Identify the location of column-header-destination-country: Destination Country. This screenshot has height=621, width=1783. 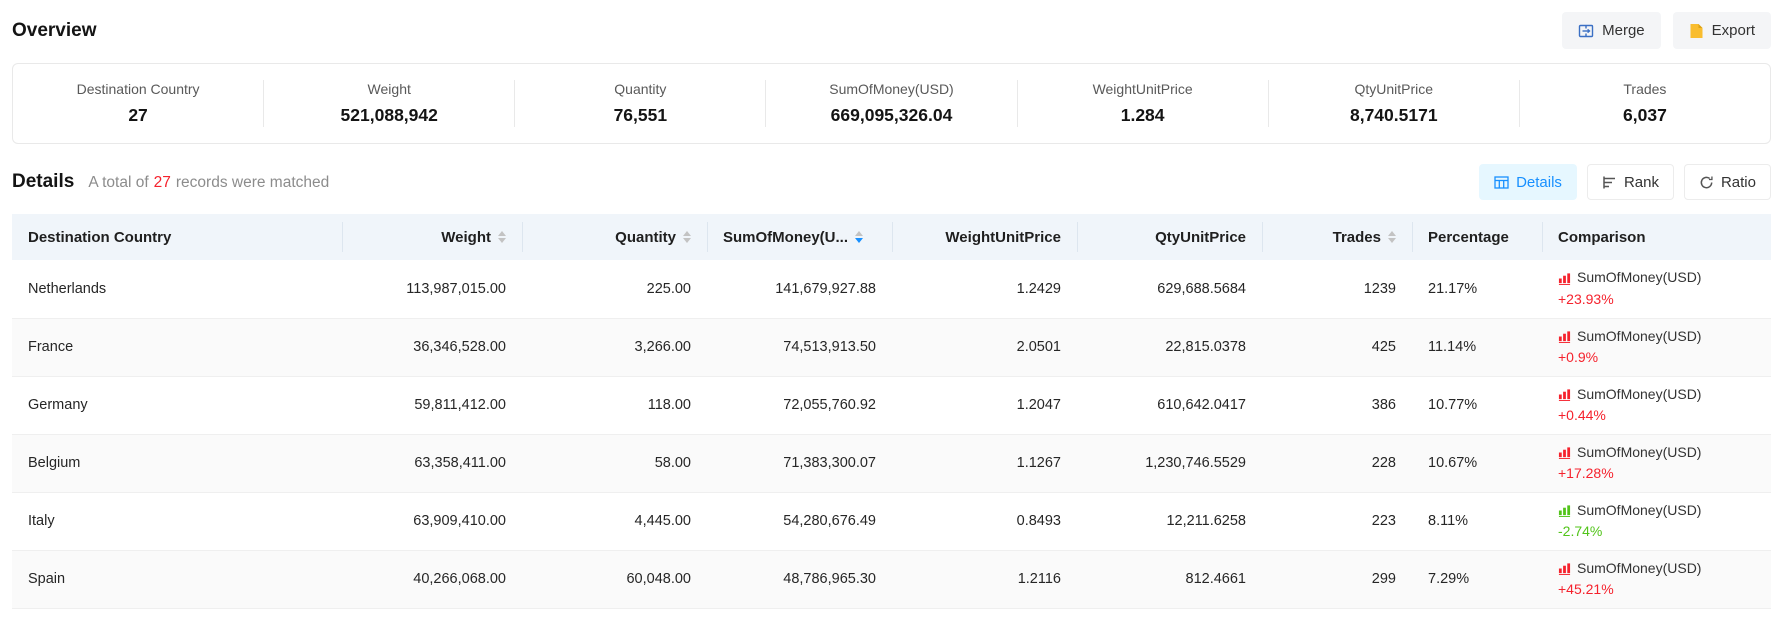
(177, 237).